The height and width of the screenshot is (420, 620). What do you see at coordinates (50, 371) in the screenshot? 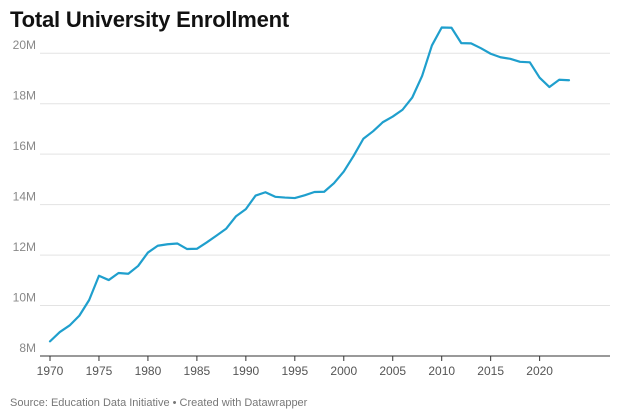
I see `x-tick-label: 1970` at bounding box center [50, 371].